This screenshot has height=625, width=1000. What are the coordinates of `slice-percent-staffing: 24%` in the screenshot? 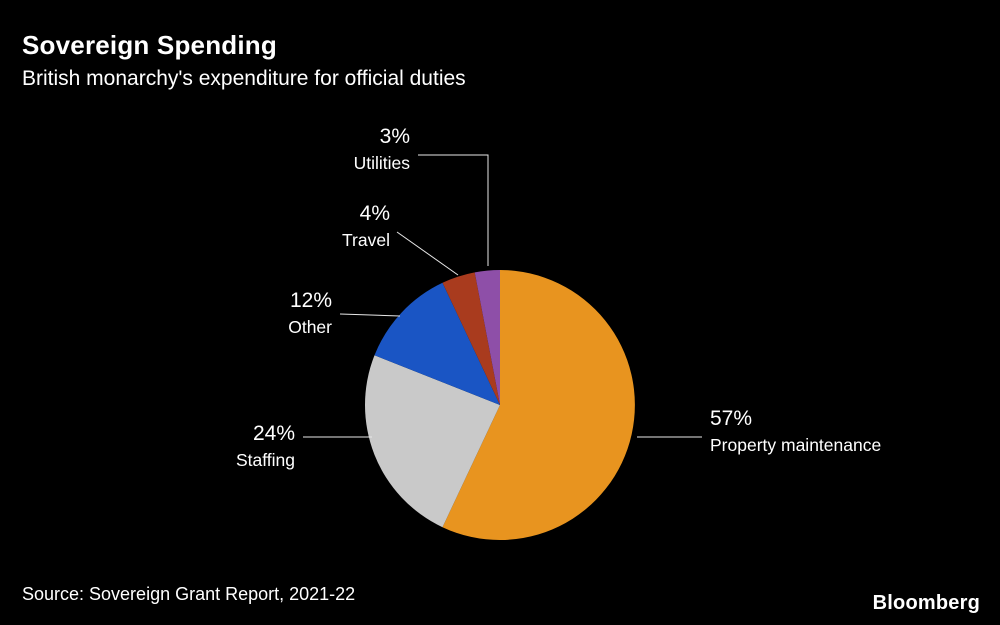 It's located at (273, 433).